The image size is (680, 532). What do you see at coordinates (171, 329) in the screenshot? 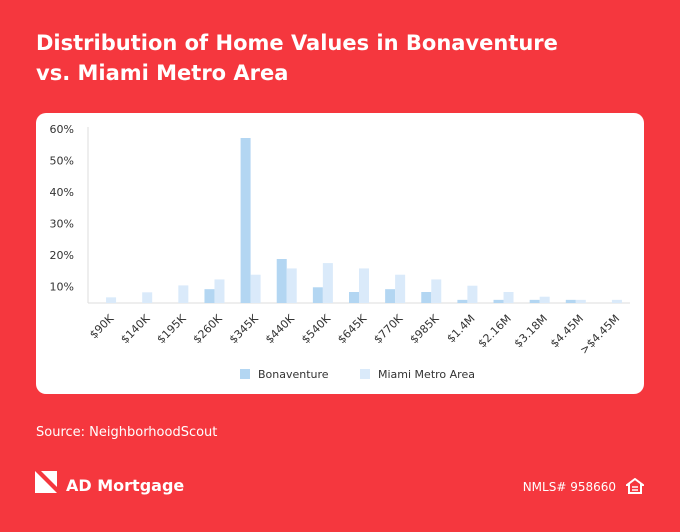
I see `x-tick-label: $195K` at bounding box center [171, 329].